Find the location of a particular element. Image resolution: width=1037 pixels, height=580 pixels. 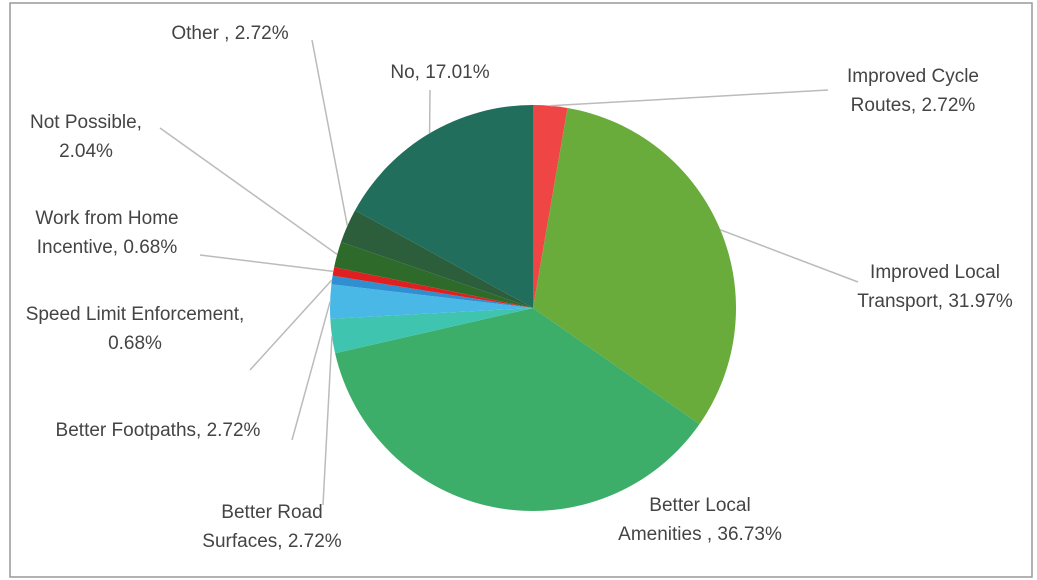

data-label: Better Local Amenities , 36.73% is located at coordinates (700, 520).